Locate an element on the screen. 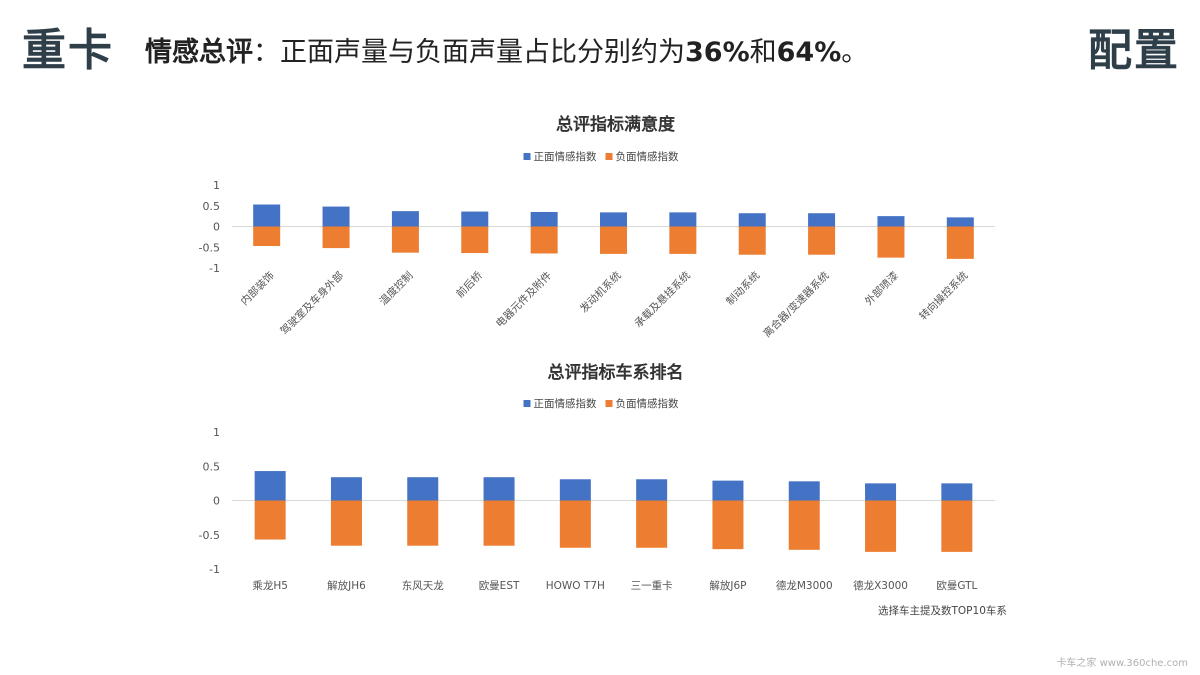 The image size is (1200, 675). category-label: 乘龙H5 is located at coordinates (270, 585).